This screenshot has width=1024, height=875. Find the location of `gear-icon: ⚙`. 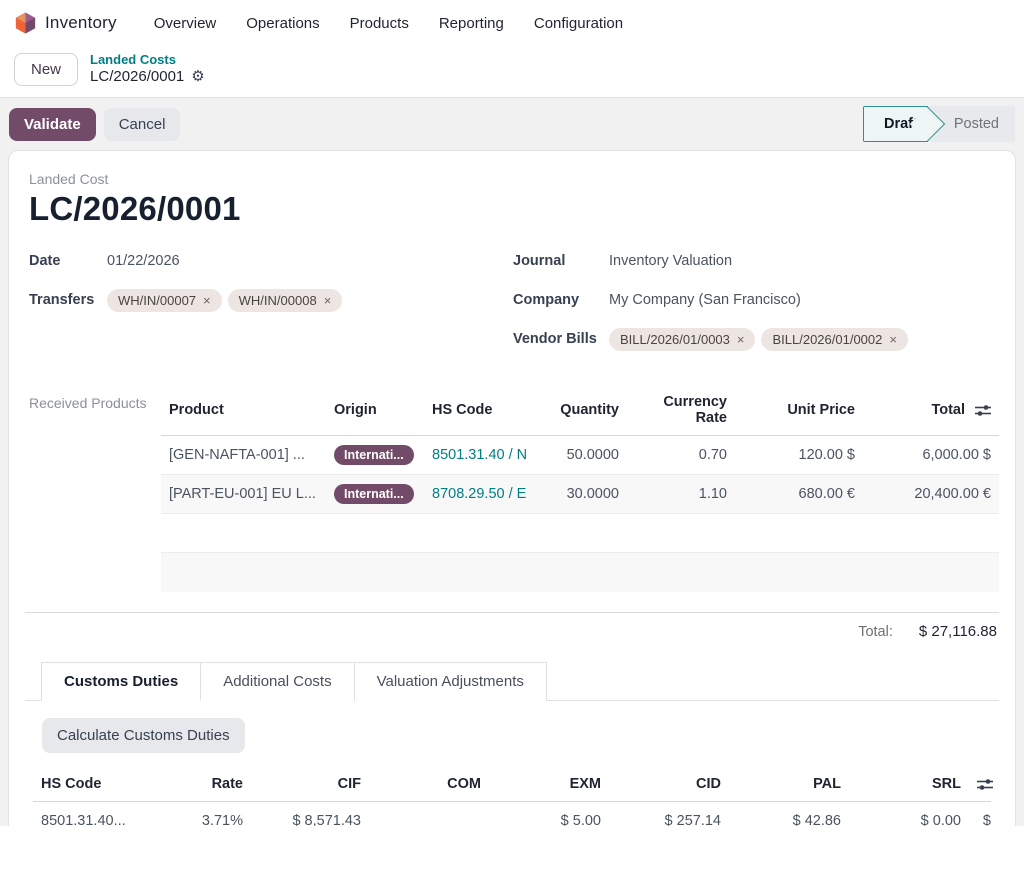

gear-icon: ⚙ is located at coordinates (198, 77).